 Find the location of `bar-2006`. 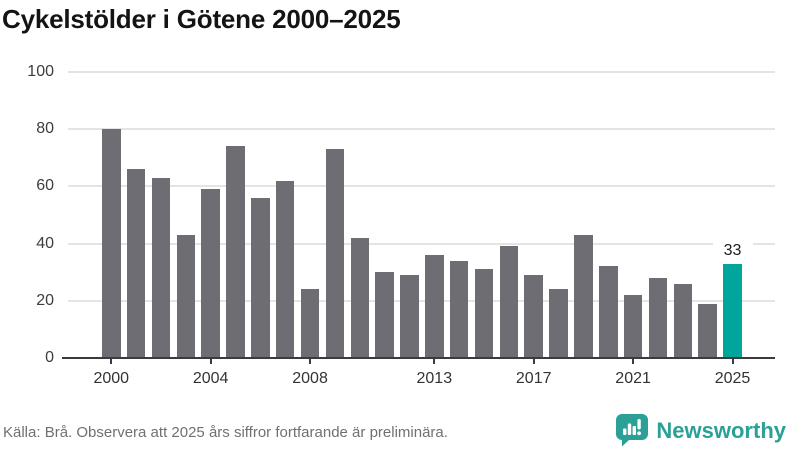

bar-2006 is located at coordinates (260, 277).